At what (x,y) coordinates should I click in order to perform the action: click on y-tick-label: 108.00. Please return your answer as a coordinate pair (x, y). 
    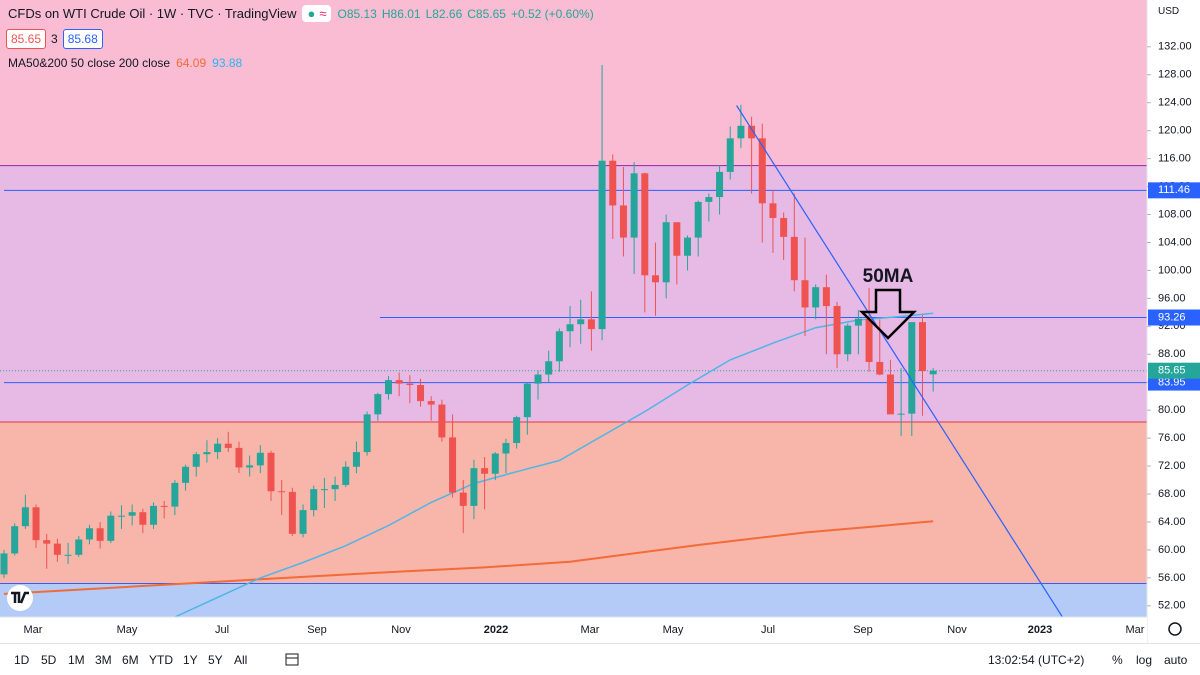
    Looking at the image, I should click on (1175, 214).